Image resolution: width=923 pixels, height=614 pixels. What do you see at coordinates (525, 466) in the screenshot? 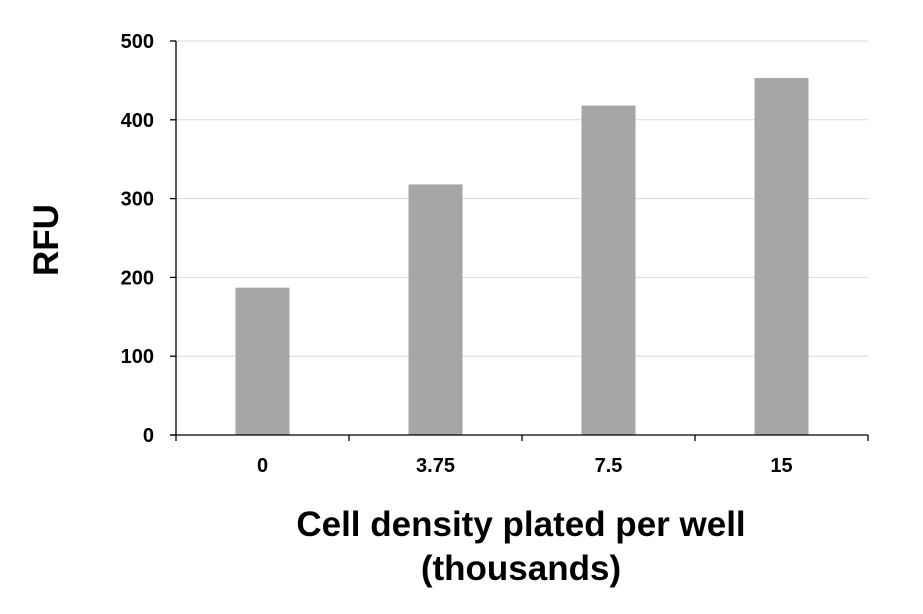
I see `x-tick-labels: 0 3.75 7.5 15` at bounding box center [525, 466].